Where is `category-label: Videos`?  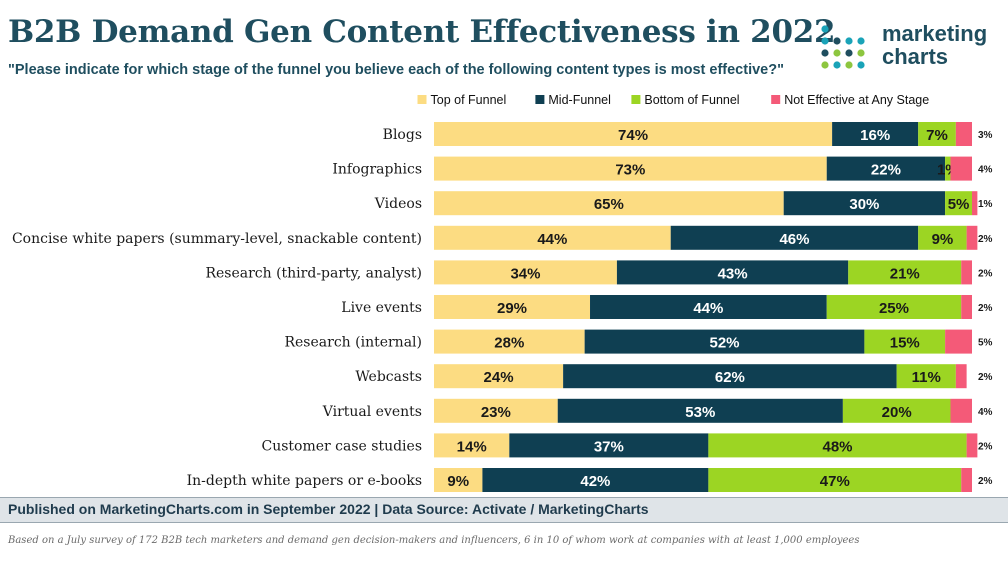 category-label: Videos is located at coordinates (398, 204).